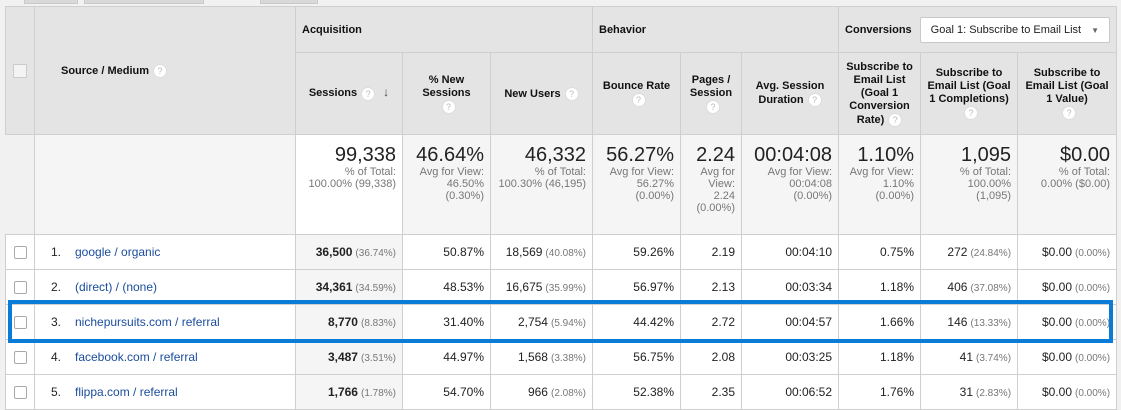 This screenshot has width=1121, height=410. I want to click on total-value: 46,332, so click(555, 155).